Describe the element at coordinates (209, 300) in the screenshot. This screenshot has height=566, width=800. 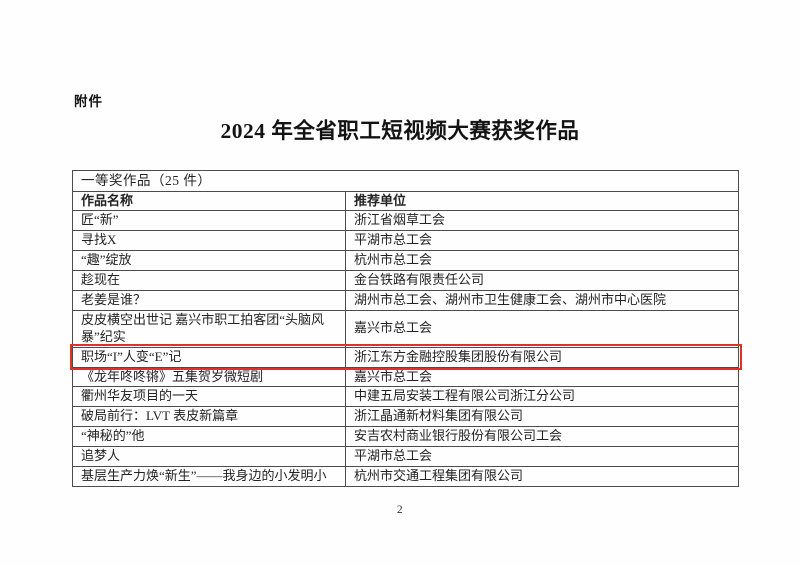
I see `work-name-cell: 老姜是谁？` at that location.